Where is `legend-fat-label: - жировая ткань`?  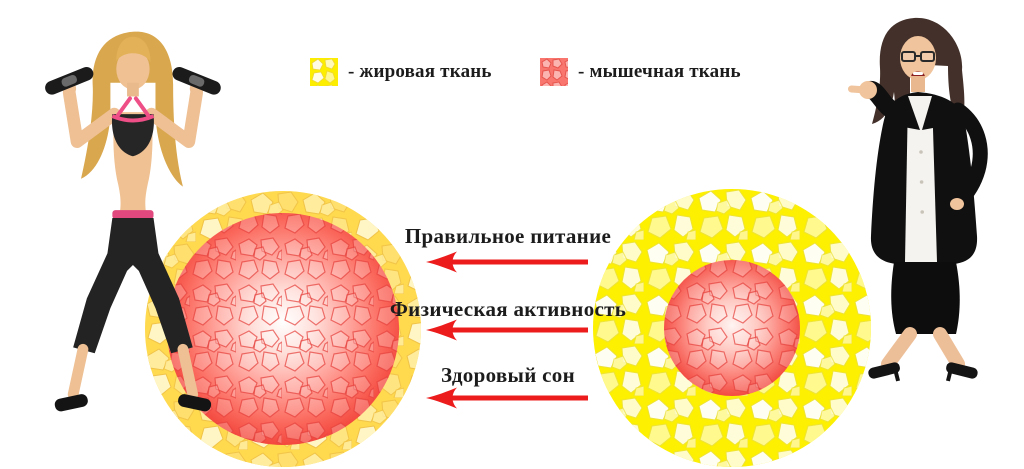
legend-fat-label: - жировая ткань is located at coordinates (420, 71).